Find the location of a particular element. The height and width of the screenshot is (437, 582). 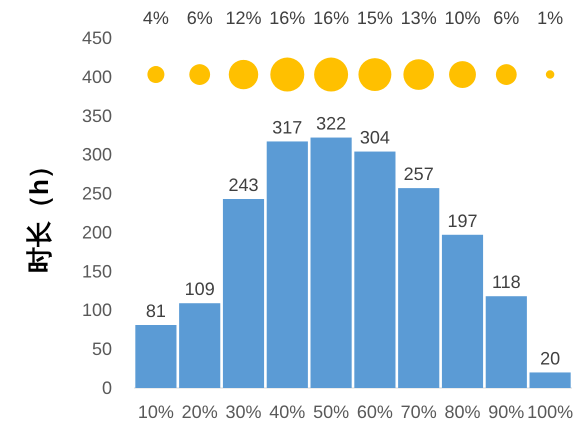

x-tick-label: 50% is located at coordinates (331, 412).